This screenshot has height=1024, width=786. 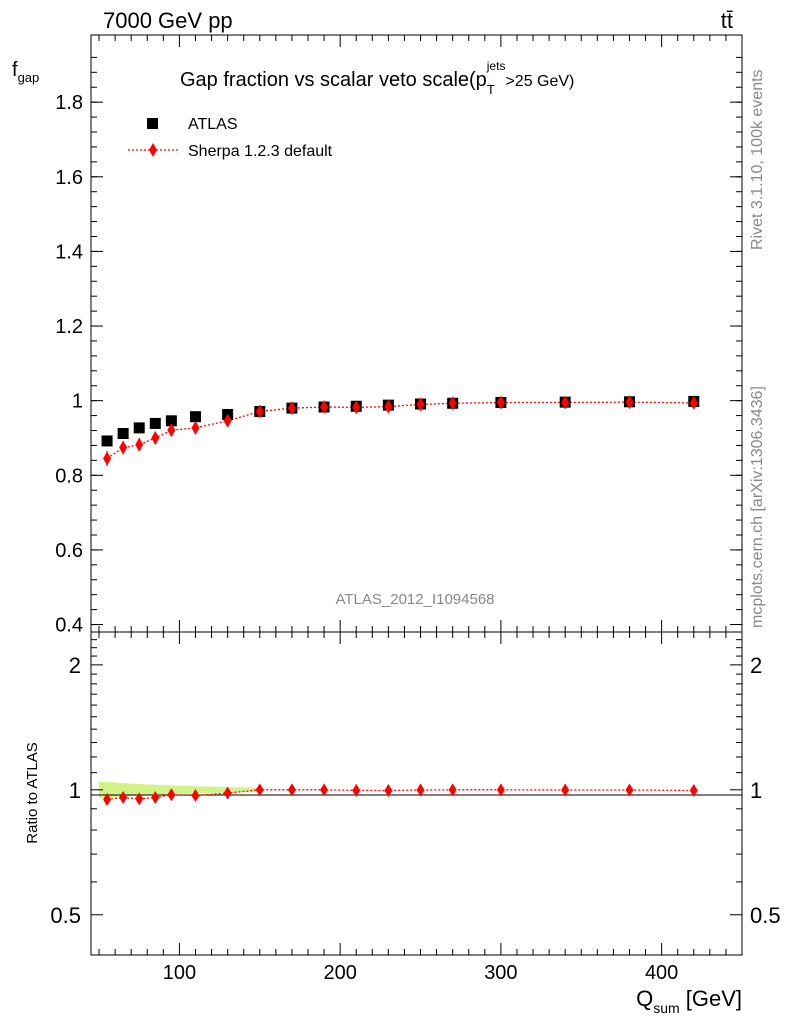 I want to click on ratio-y-tick-label: 0.5, so click(x=65, y=915).